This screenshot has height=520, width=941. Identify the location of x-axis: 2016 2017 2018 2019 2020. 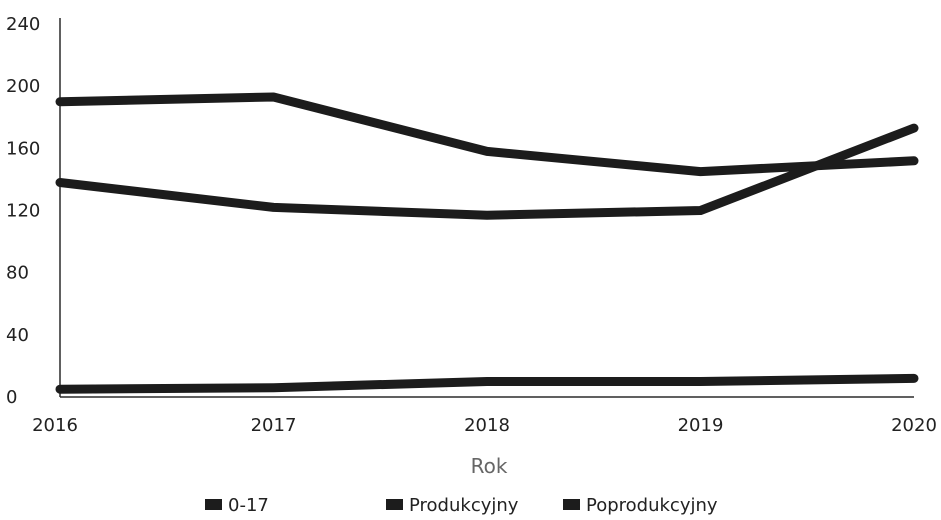
(484, 416).